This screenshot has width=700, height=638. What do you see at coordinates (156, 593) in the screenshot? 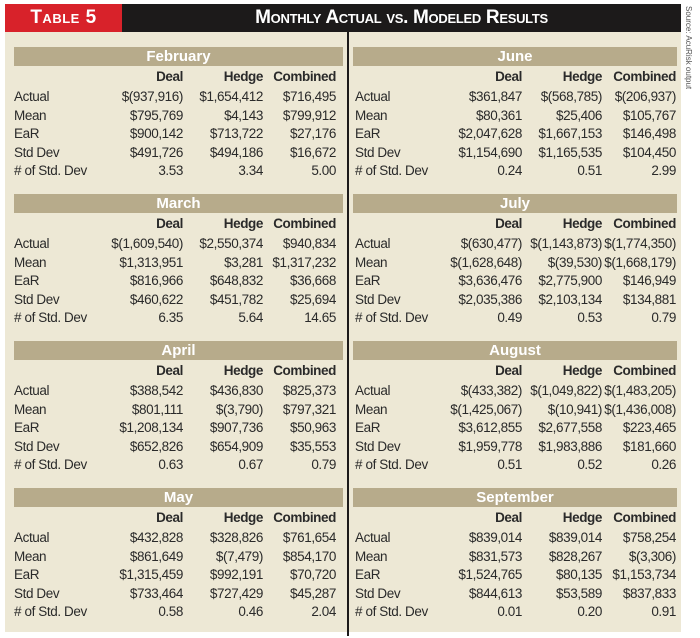
I see `cell-deal: $733,464` at bounding box center [156, 593].